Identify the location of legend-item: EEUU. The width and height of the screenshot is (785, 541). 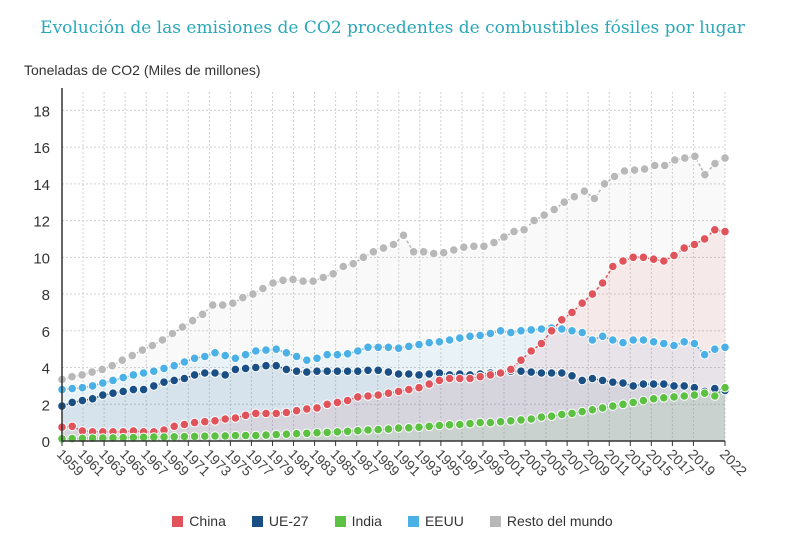
(435, 521).